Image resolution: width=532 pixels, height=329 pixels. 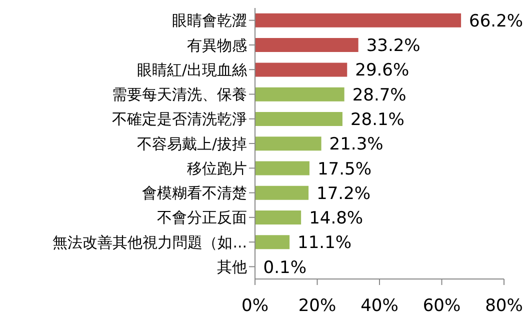 What do you see at coordinates (317, 306) in the screenshot?
I see `x-tick-label: 20%` at bounding box center [317, 306].